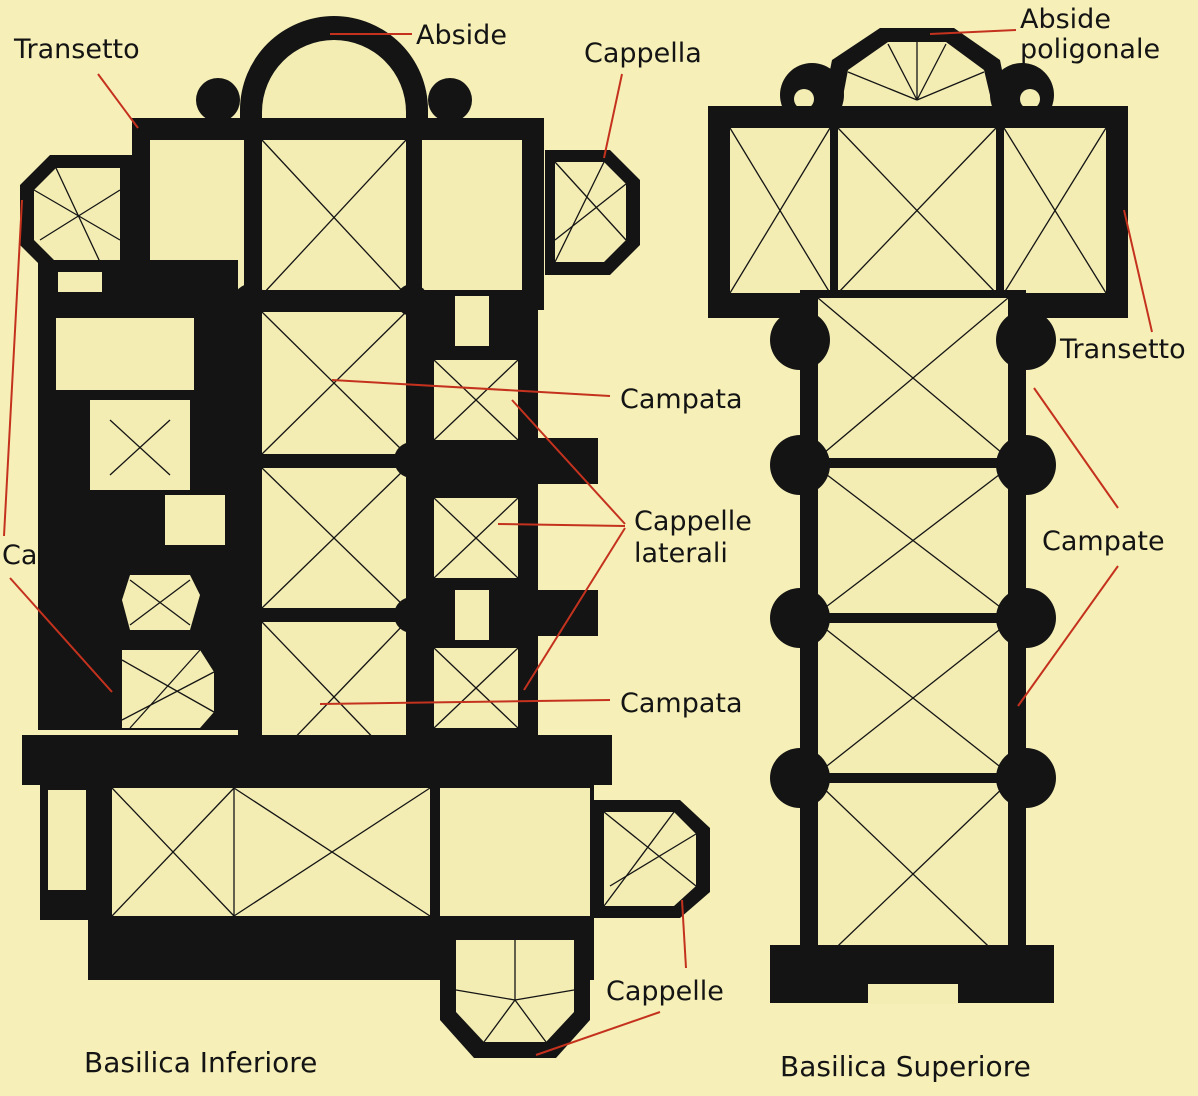 This screenshot has width=1198, height=1096. What do you see at coordinates (1103, 541) in the screenshot?
I see `label-campate: Campate` at bounding box center [1103, 541].